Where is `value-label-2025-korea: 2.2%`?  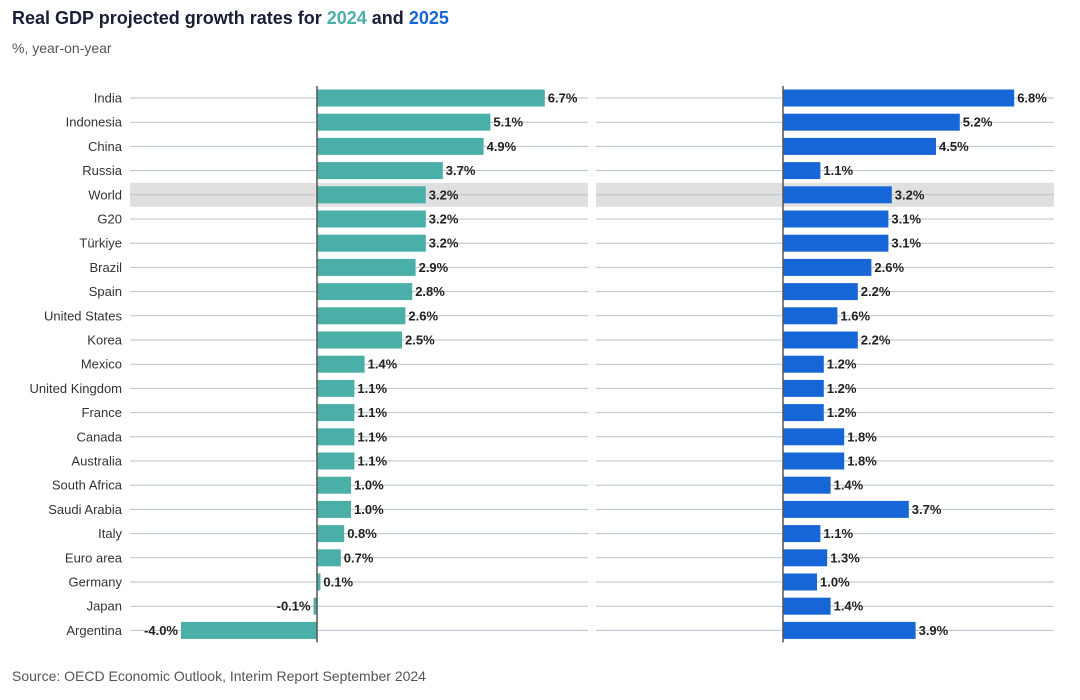 value-label-2025-korea: 2.2% is located at coordinates (876, 340).